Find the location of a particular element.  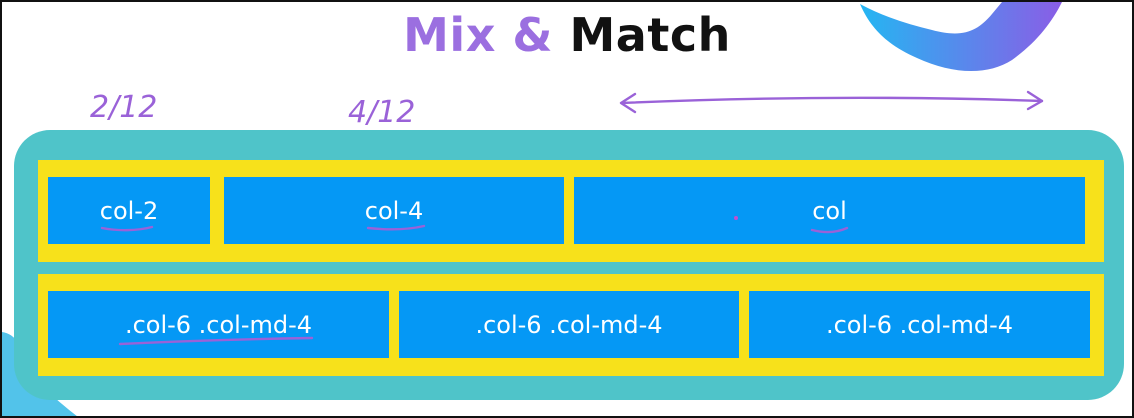

grid-col-row2-2: .col-6 .col-md-4 is located at coordinates (569, 324).